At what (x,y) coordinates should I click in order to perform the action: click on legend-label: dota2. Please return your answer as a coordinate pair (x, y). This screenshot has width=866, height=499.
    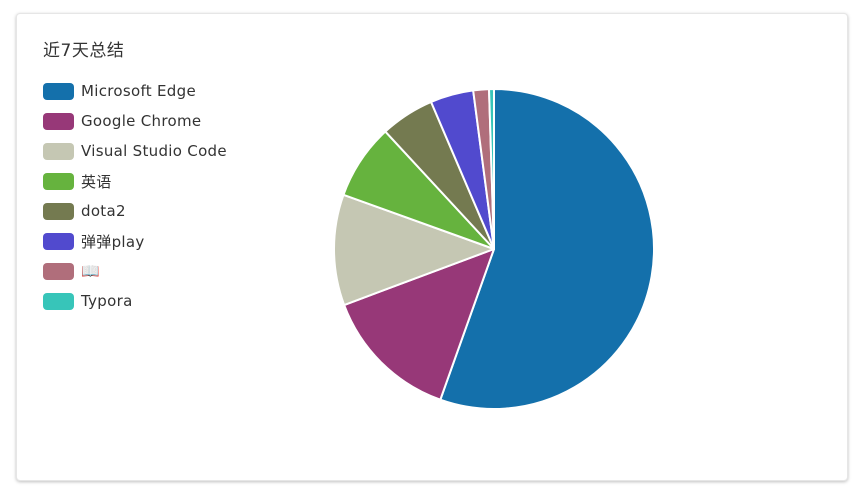
    Looking at the image, I should click on (103, 211).